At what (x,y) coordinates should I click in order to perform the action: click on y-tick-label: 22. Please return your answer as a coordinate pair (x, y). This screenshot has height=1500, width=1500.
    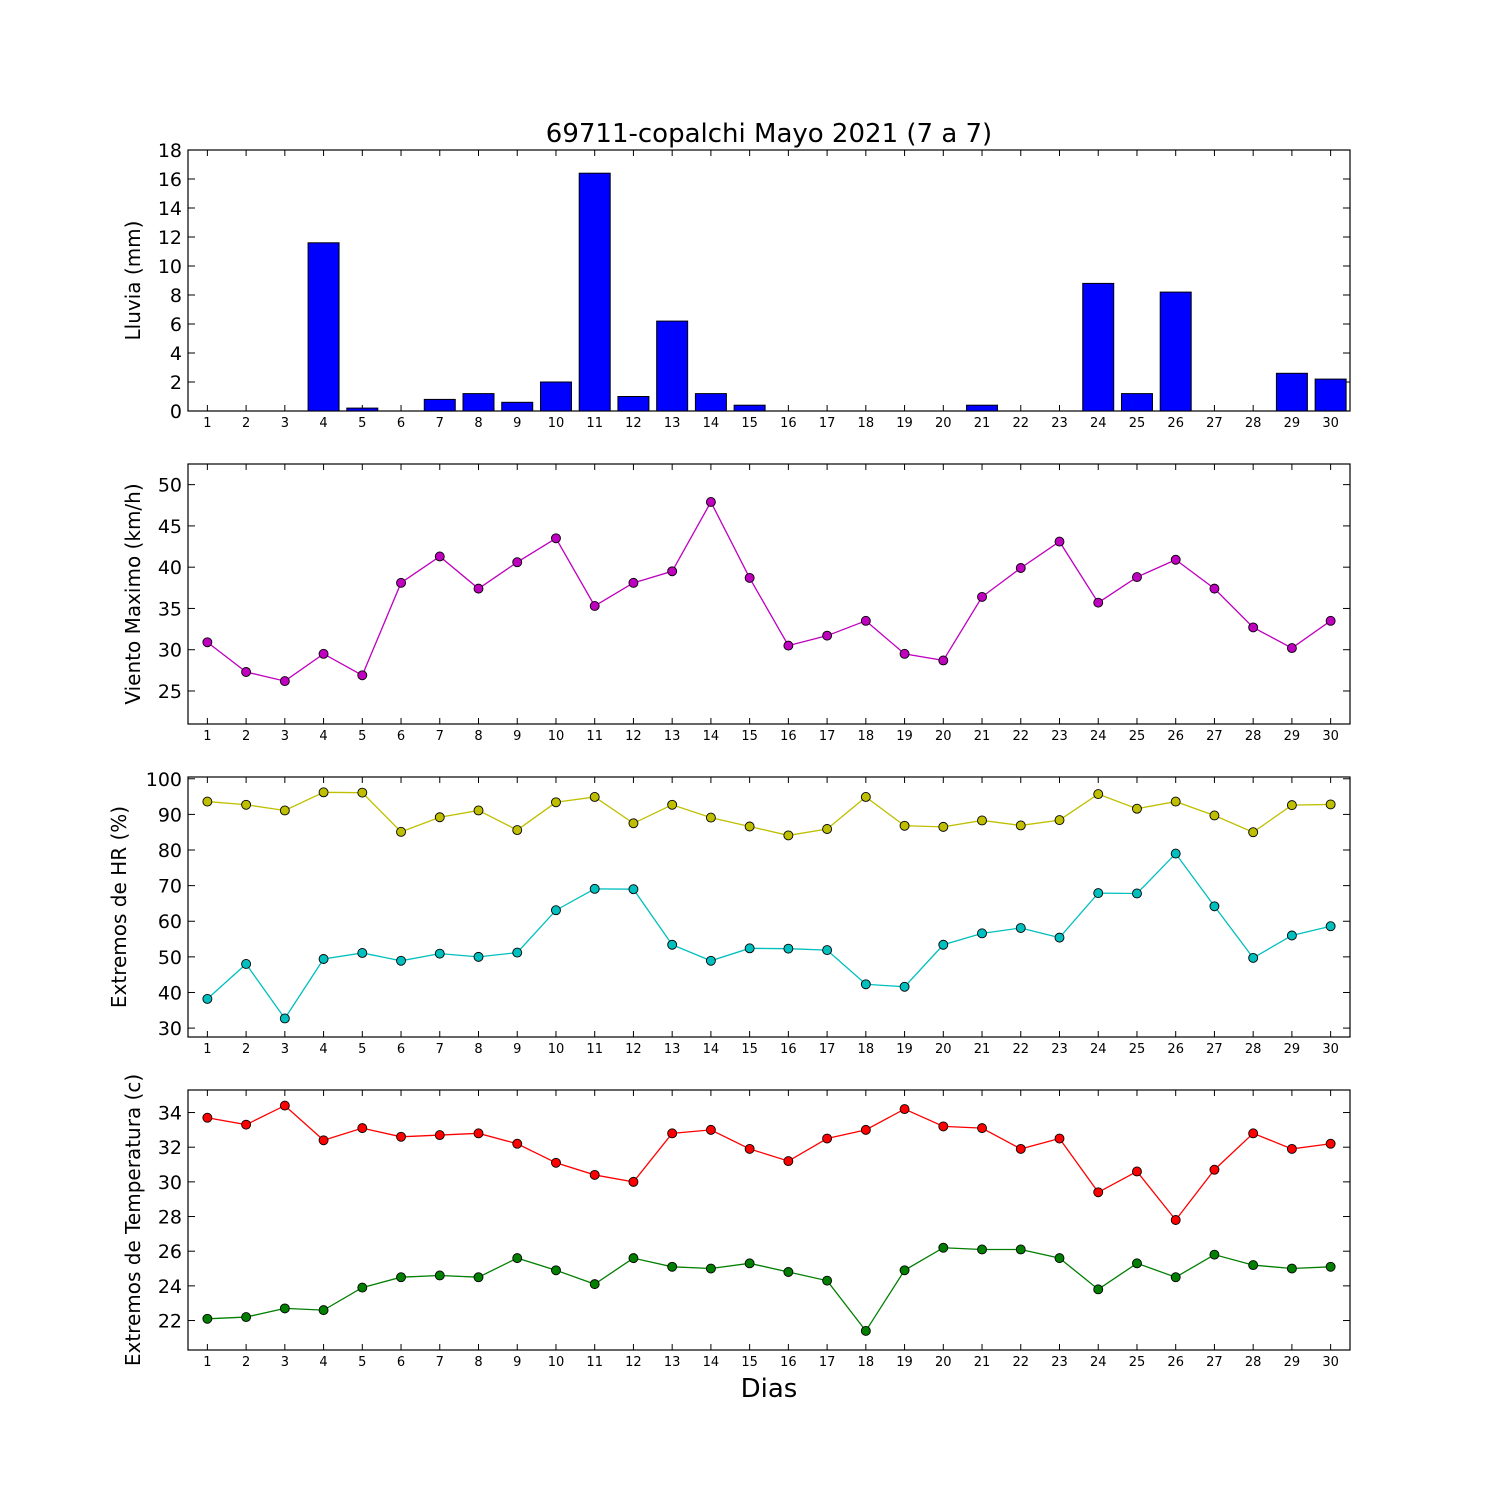
    Looking at the image, I should click on (170, 1322).